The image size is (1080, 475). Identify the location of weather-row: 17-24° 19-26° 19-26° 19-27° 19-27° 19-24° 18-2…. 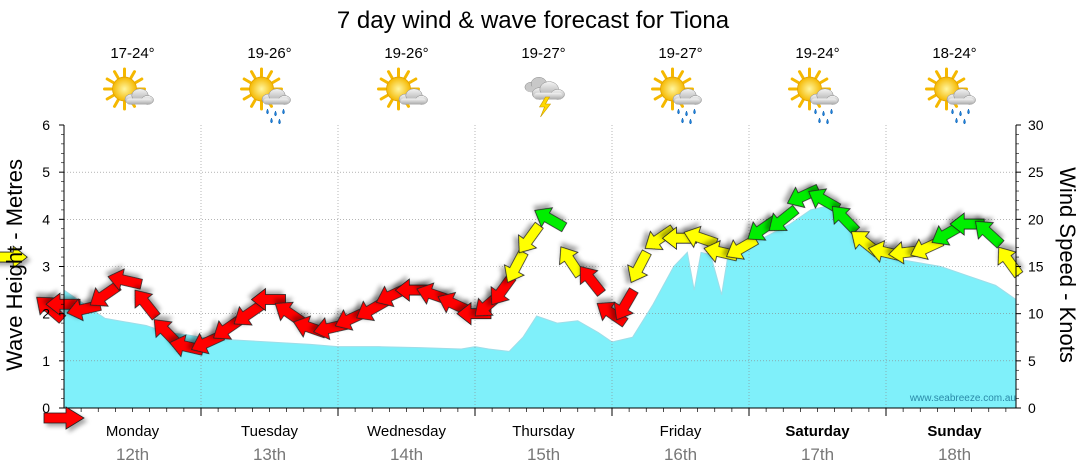
(540, 85).